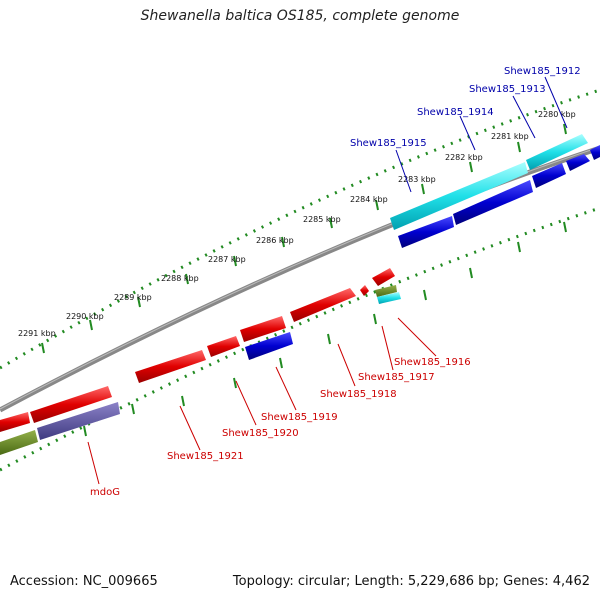  What do you see at coordinates (223, 346) in the screenshot?
I see `cds-feature-1920` at bounding box center [223, 346].